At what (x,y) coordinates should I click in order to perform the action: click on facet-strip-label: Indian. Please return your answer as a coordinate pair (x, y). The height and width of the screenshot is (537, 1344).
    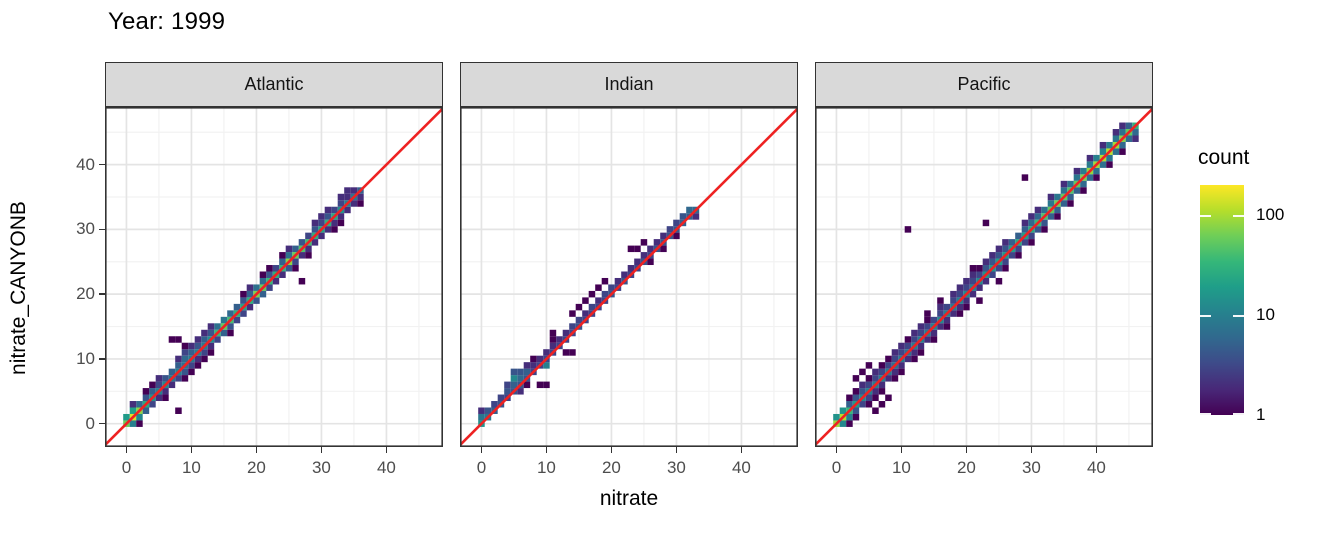
    Looking at the image, I should click on (629, 84).